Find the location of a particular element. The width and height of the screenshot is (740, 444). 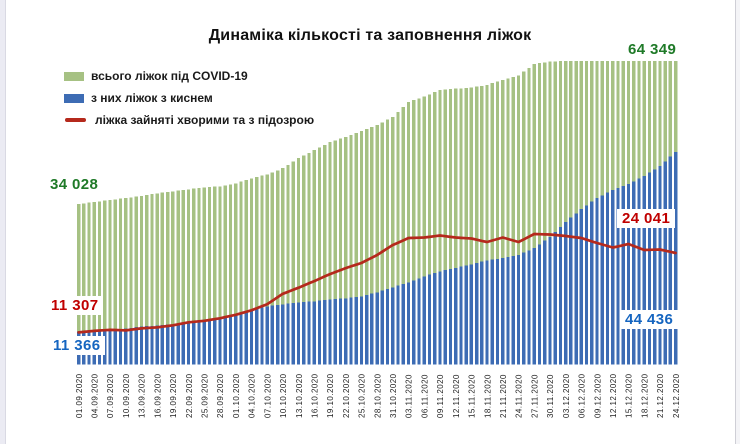

x-axis-label: 16.09.2020 is located at coordinates (157, 395).